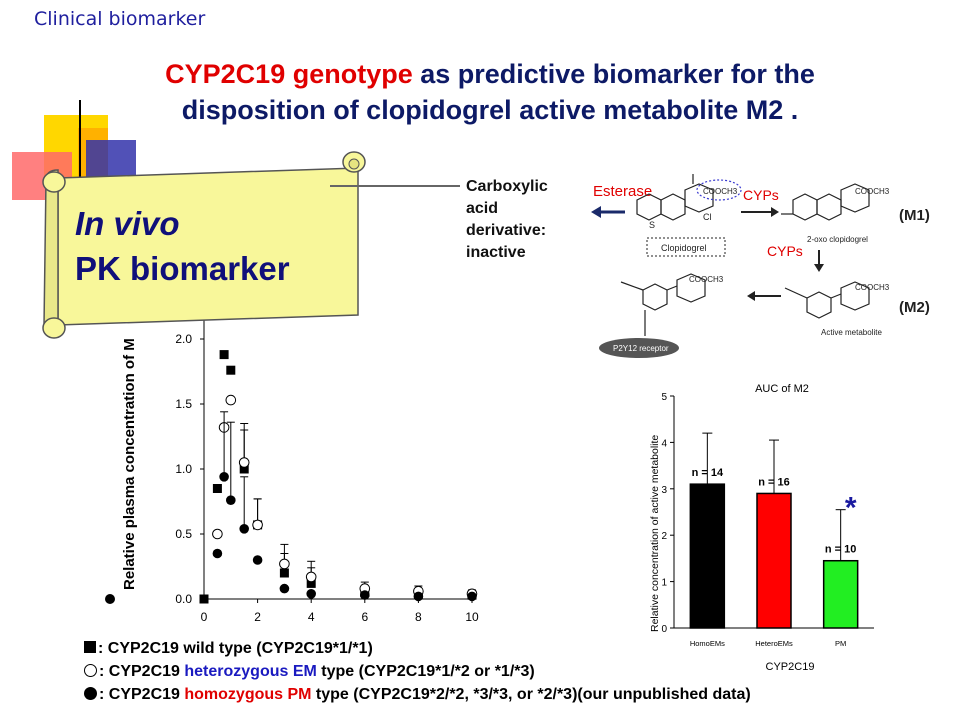  Describe the element at coordinates (707, 556) in the screenshot. I see `bar-homoems` at that location.